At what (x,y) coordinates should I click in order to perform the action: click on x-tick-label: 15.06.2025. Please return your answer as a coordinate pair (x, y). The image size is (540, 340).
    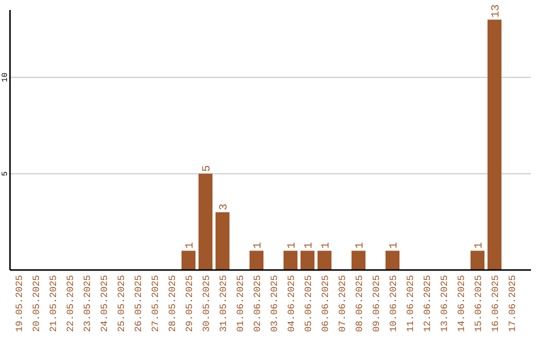
    Looking at the image, I should click on (478, 303).